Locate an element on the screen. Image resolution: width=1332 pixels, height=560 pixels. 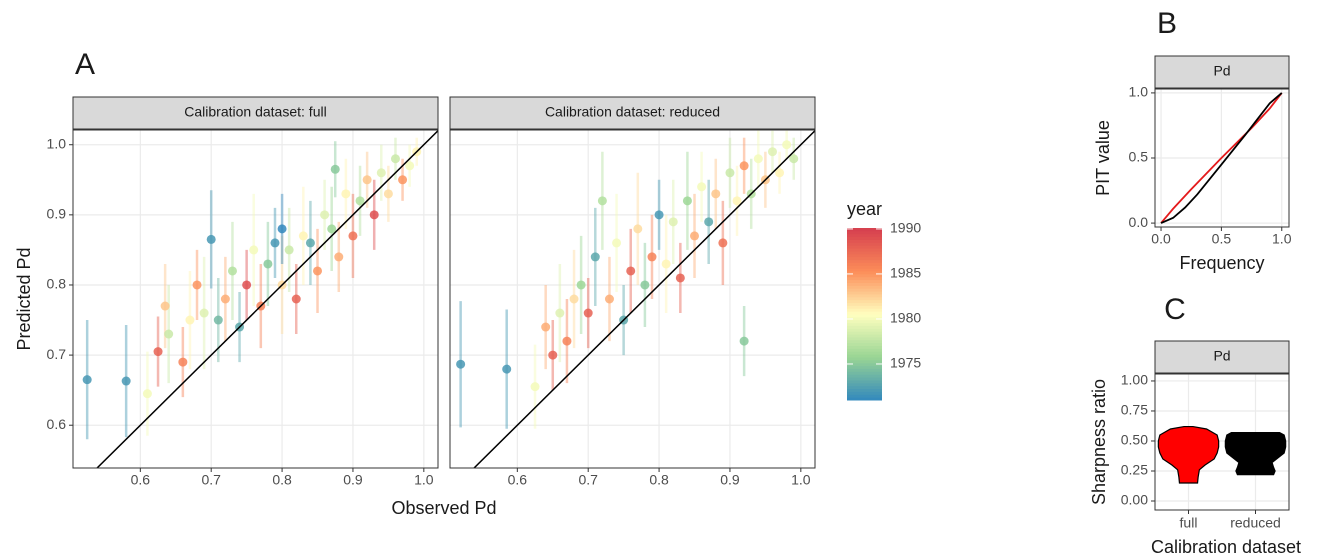
panel-label: A is located at coordinates (85, 64).